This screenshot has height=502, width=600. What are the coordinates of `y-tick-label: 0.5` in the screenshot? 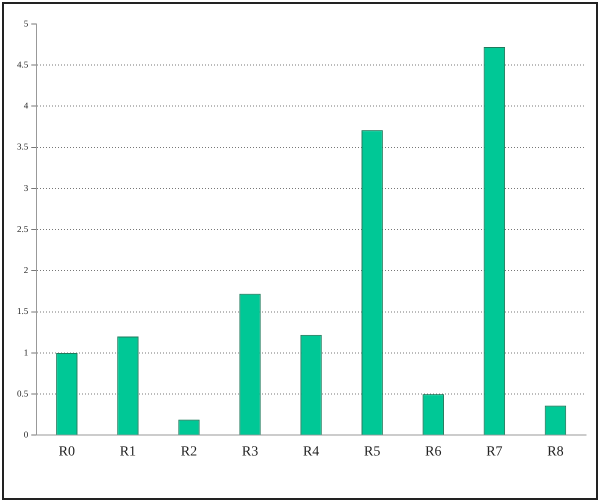 It's located at (23, 393).